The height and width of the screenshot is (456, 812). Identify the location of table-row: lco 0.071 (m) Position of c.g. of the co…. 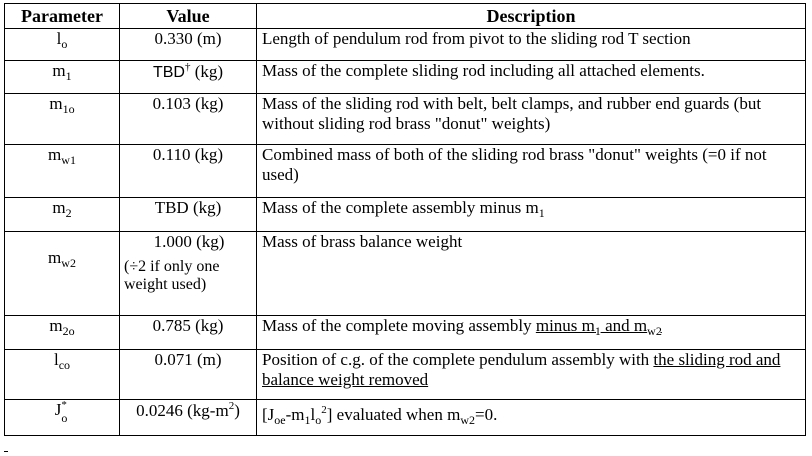
(405, 374).